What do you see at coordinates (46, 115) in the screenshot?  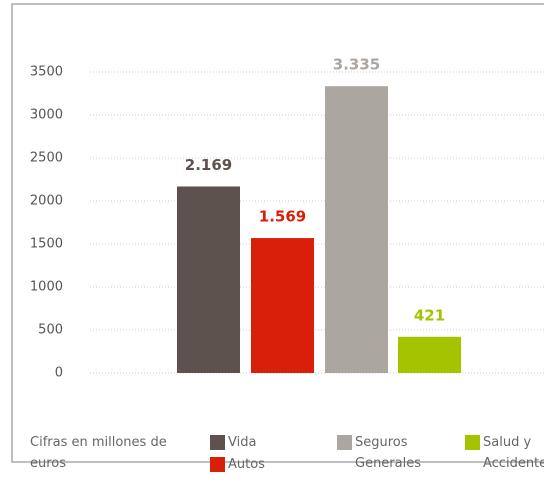 I see `y-tick-label: 3000` at bounding box center [46, 115].